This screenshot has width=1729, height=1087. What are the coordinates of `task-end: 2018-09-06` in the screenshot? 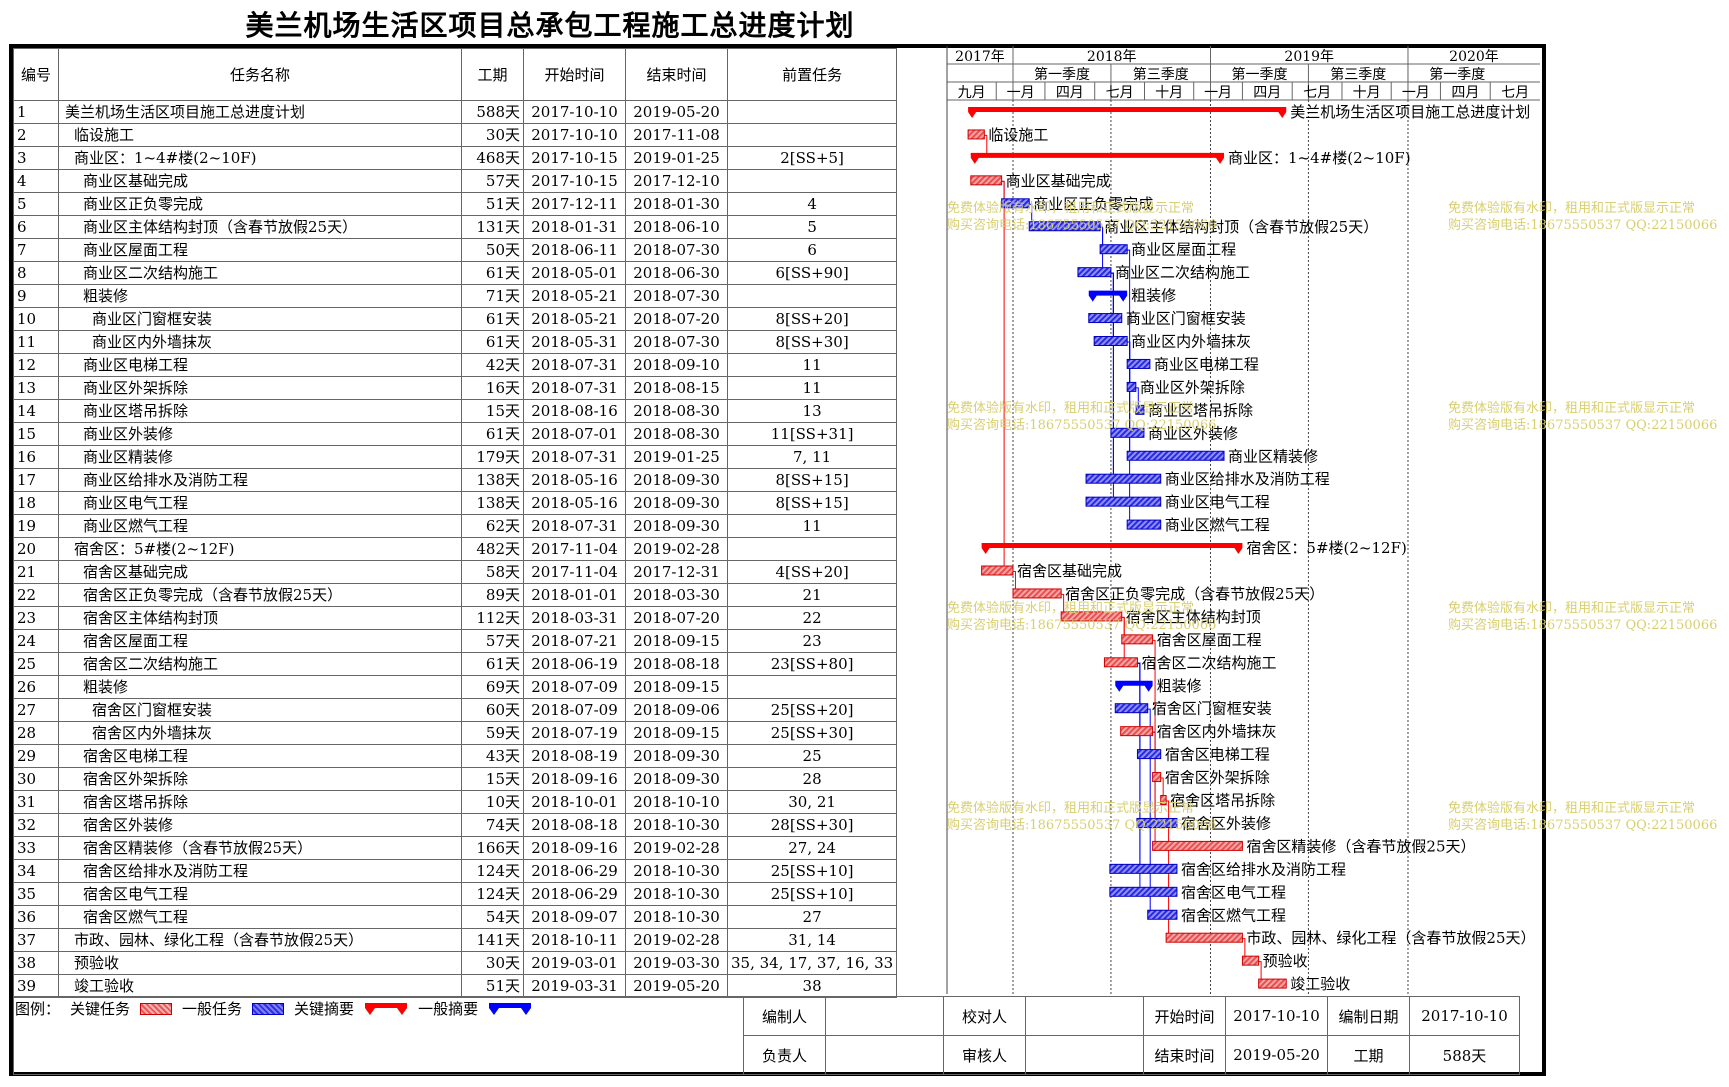 It's located at (676, 710).